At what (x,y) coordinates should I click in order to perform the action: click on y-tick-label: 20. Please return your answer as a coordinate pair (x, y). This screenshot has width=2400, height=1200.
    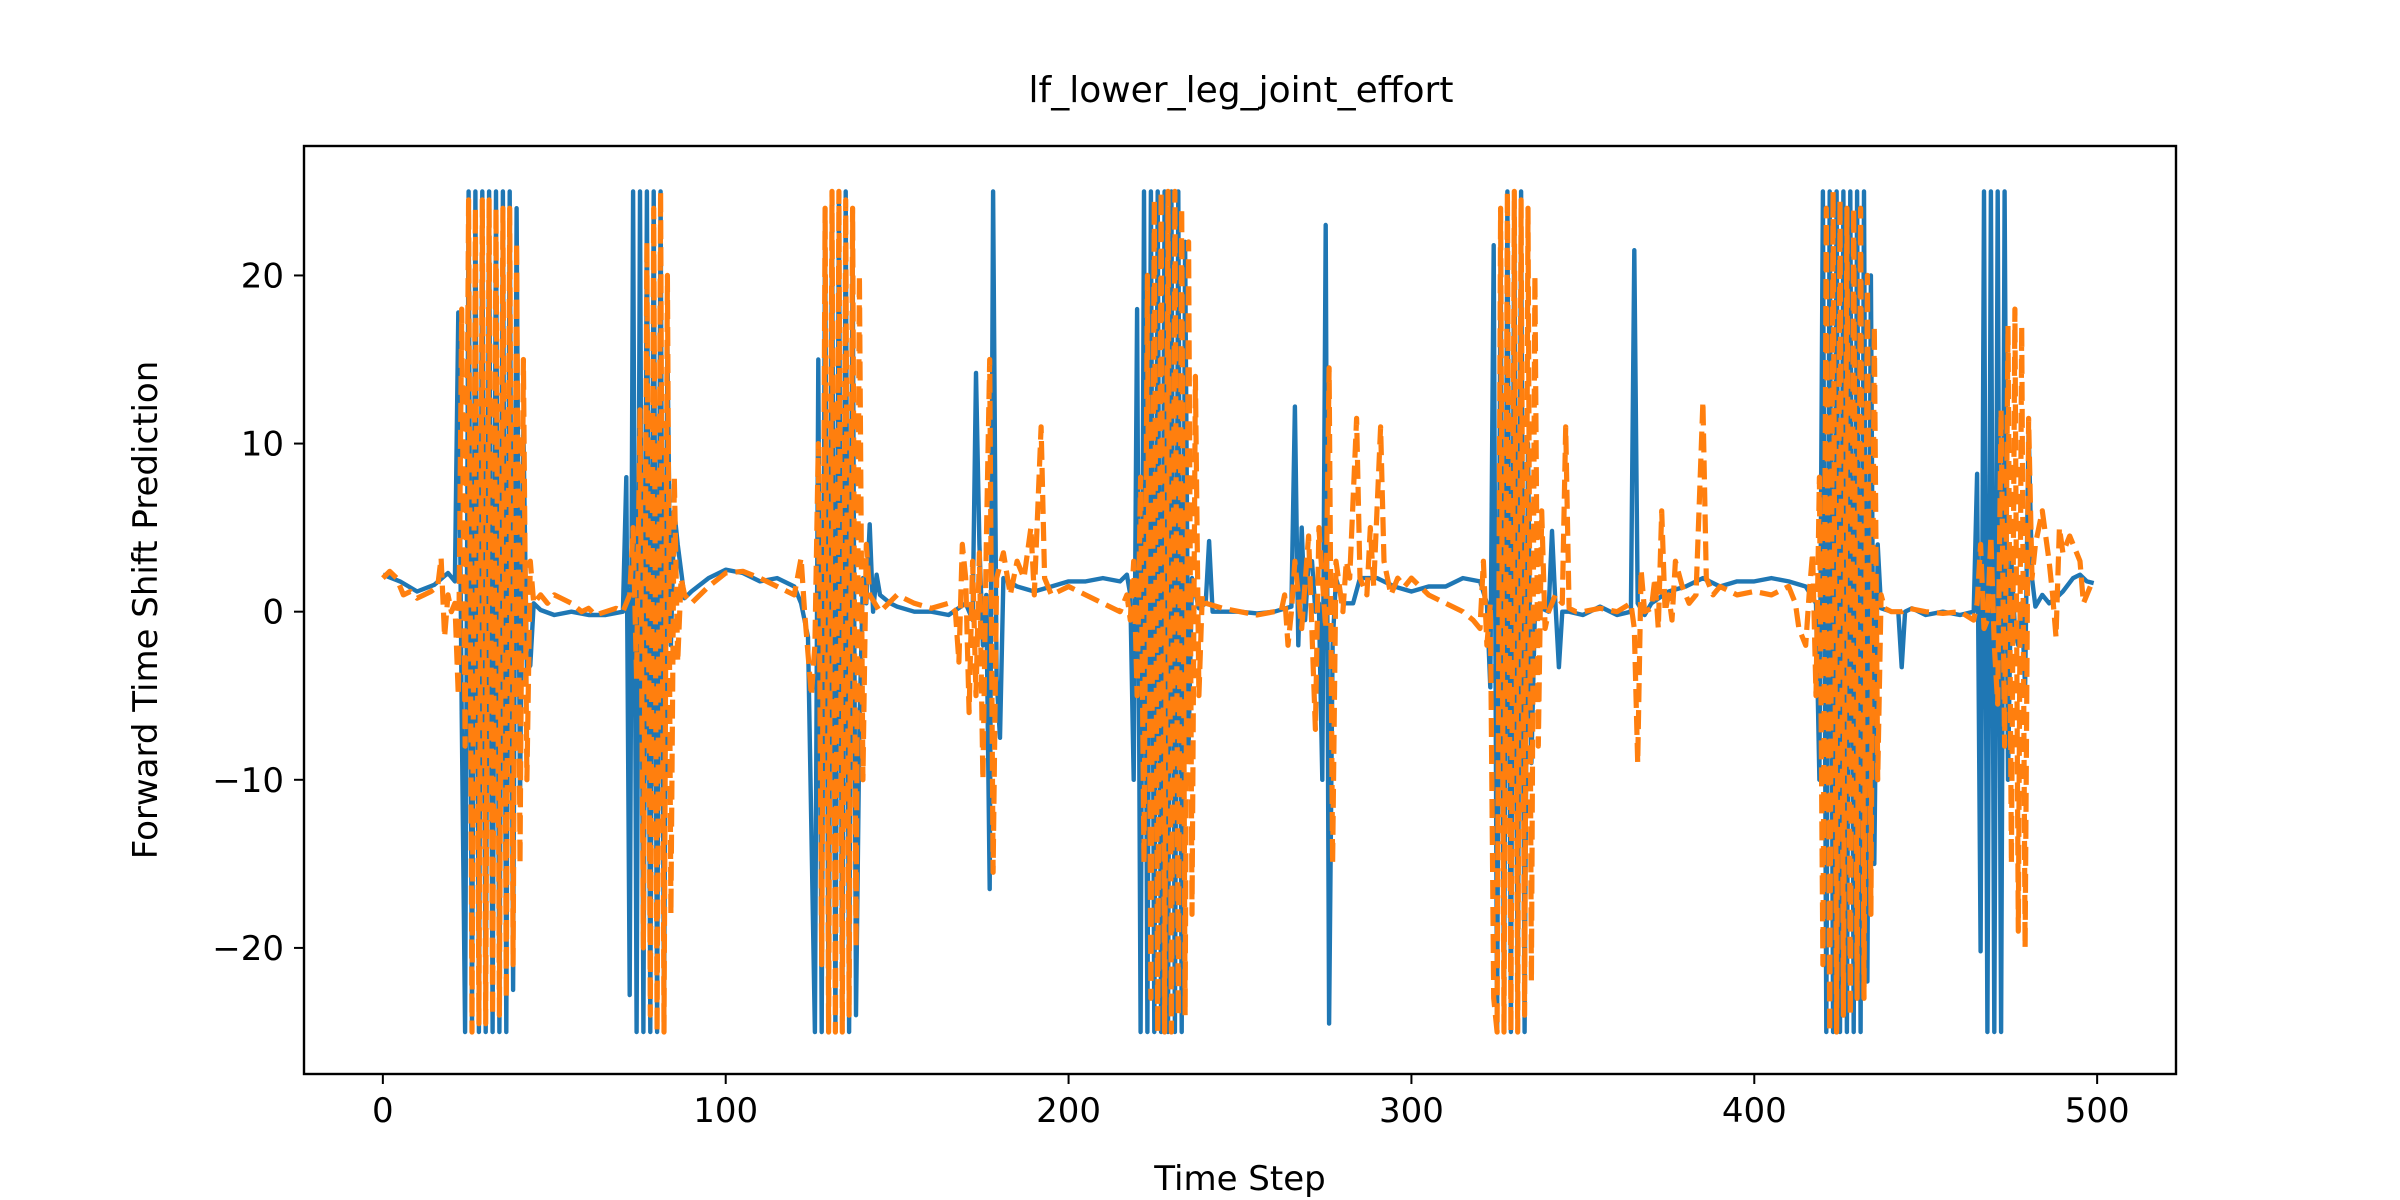
    Looking at the image, I should click on (262, 276).